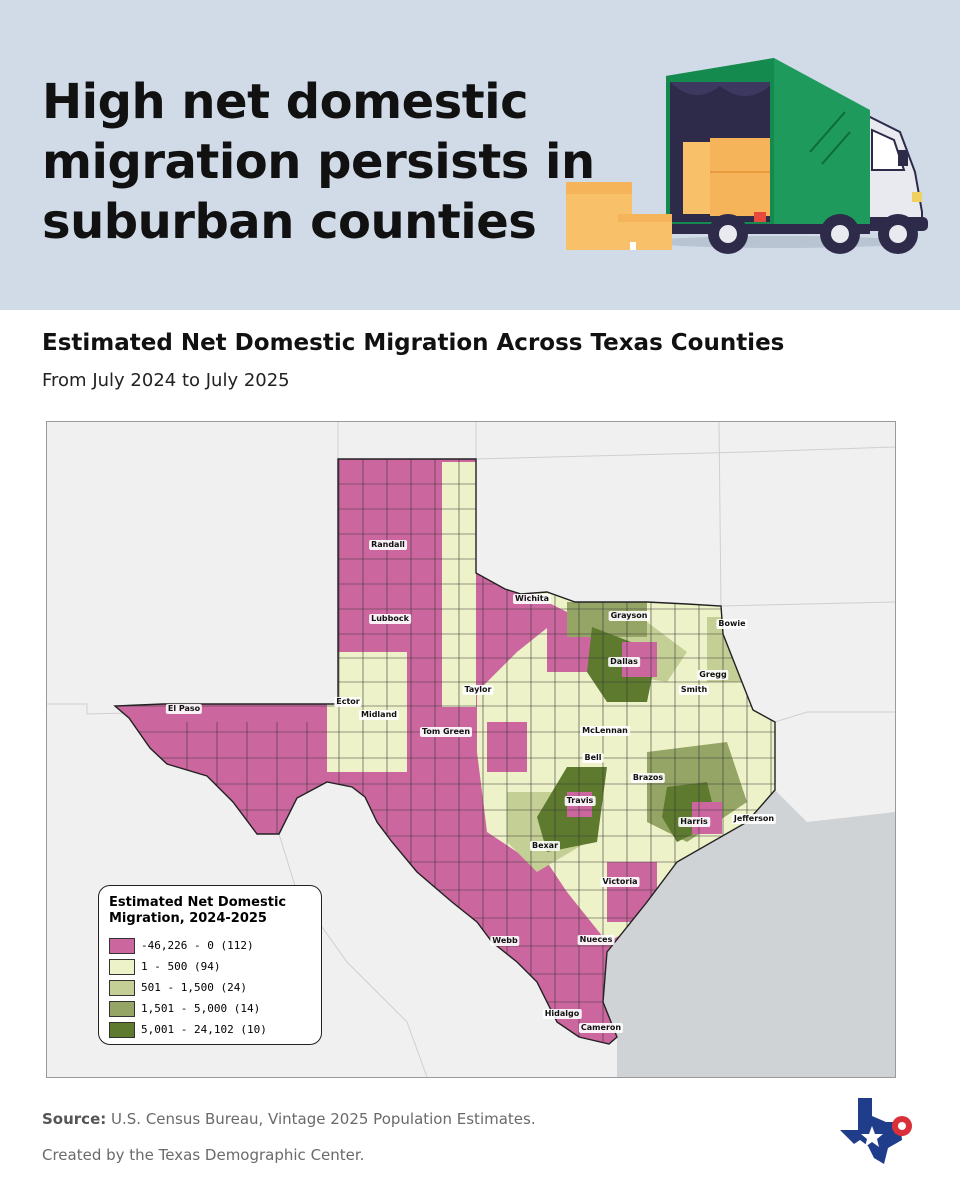 This screenshot has width=960, height=1200. Describe the element at coordinates (747, 156) in the screenshot. I see `moving-truck-icon` at that location.